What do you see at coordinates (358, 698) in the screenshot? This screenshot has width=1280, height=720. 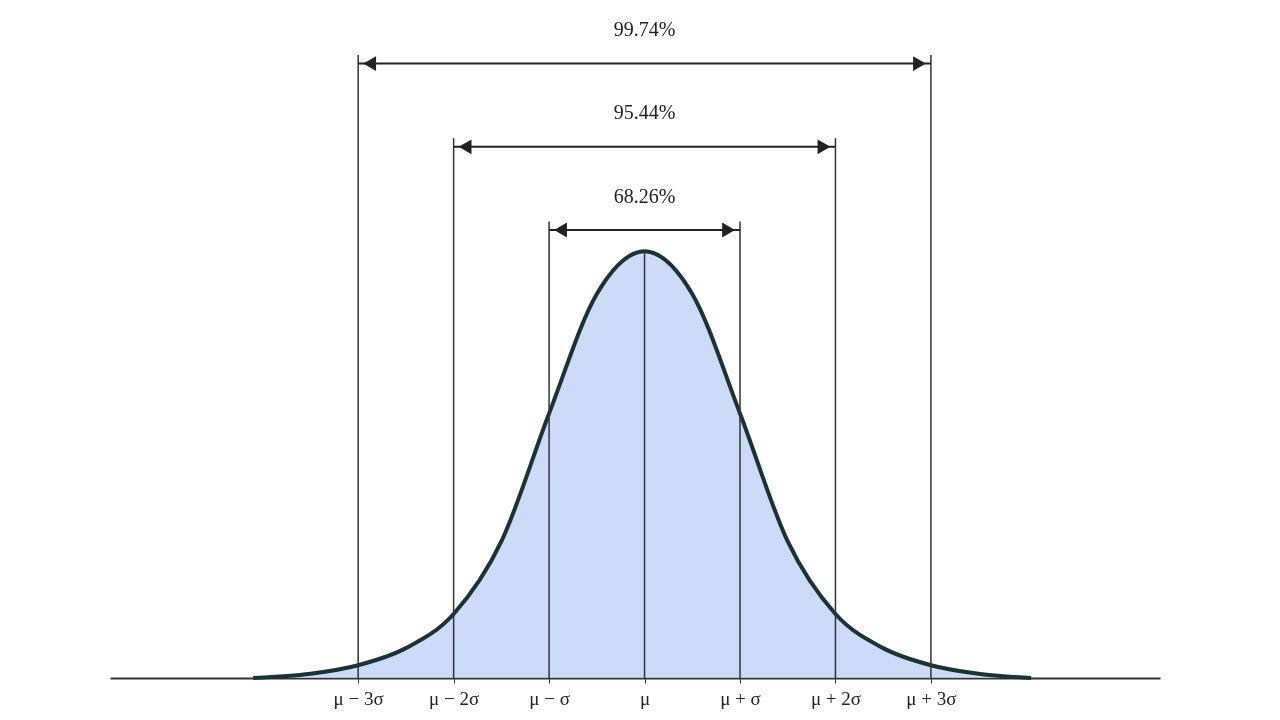 I see `x-tick-label: μ − 3σ` at bounding box center [358, 698].